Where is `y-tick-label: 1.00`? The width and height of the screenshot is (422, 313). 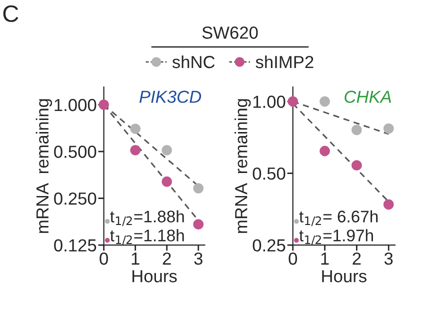 y-tick-label: 1.00 is located at coordinates (269, 102).